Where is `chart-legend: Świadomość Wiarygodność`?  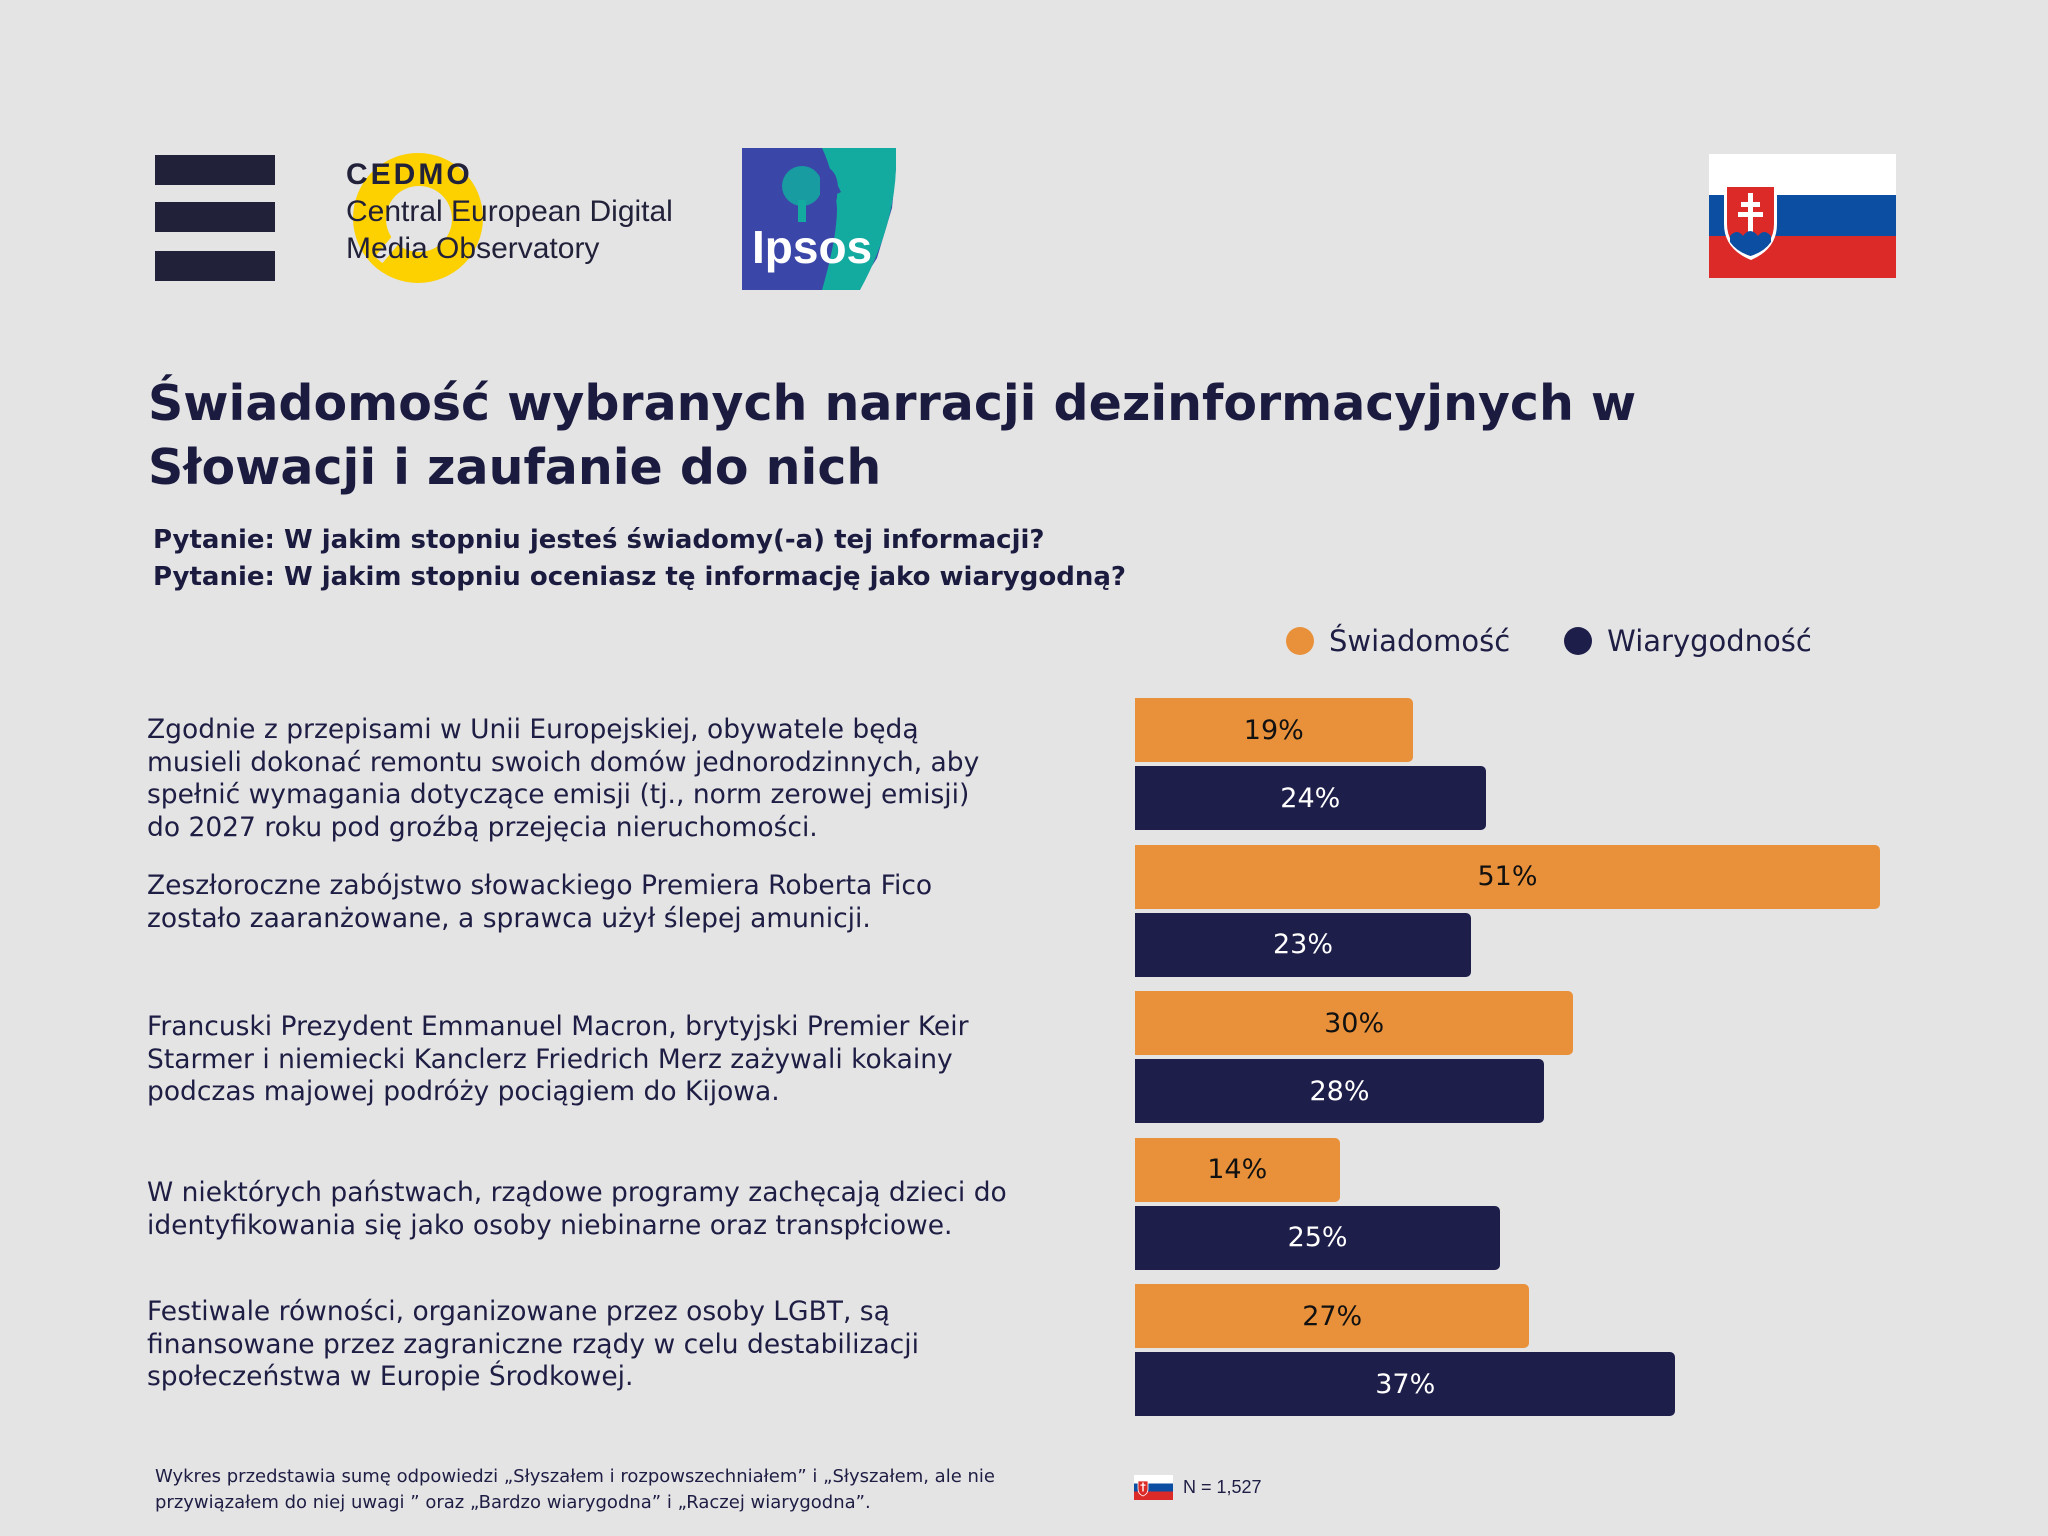 chart-legend: Świadomość Wiarygodność is located at coordinates (1576, 641).